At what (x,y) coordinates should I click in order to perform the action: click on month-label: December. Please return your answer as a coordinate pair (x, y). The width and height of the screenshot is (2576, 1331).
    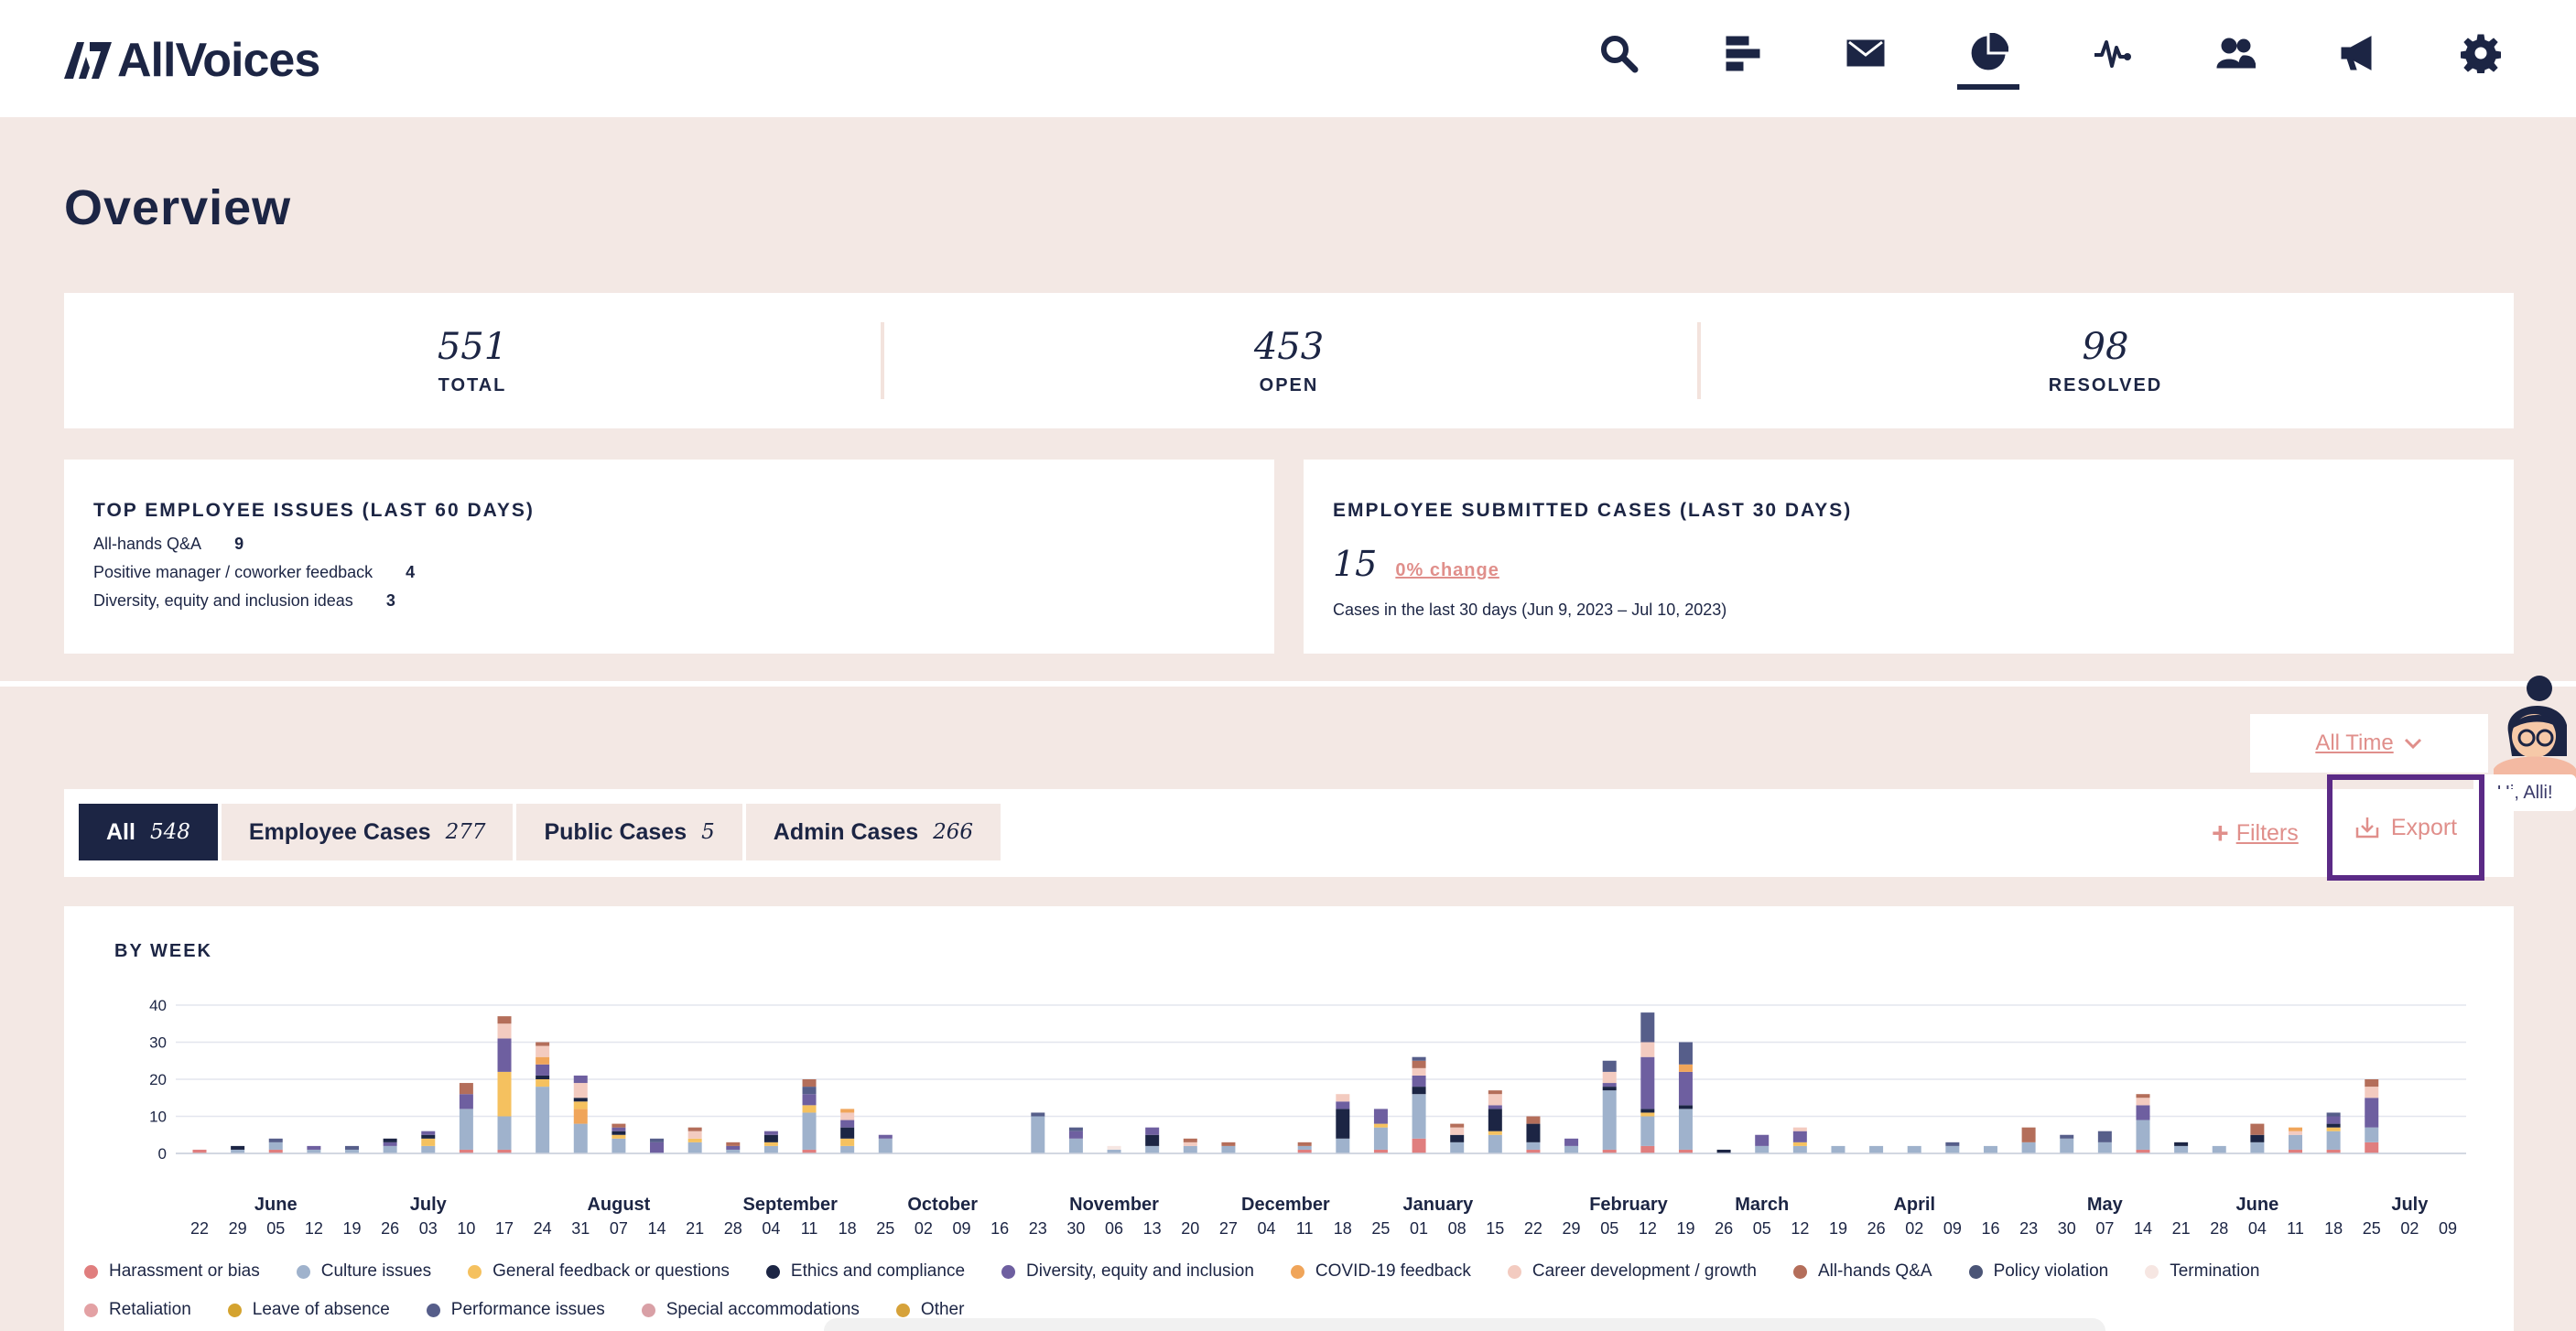
    Looking at the image, I should click on (1286, 1205).